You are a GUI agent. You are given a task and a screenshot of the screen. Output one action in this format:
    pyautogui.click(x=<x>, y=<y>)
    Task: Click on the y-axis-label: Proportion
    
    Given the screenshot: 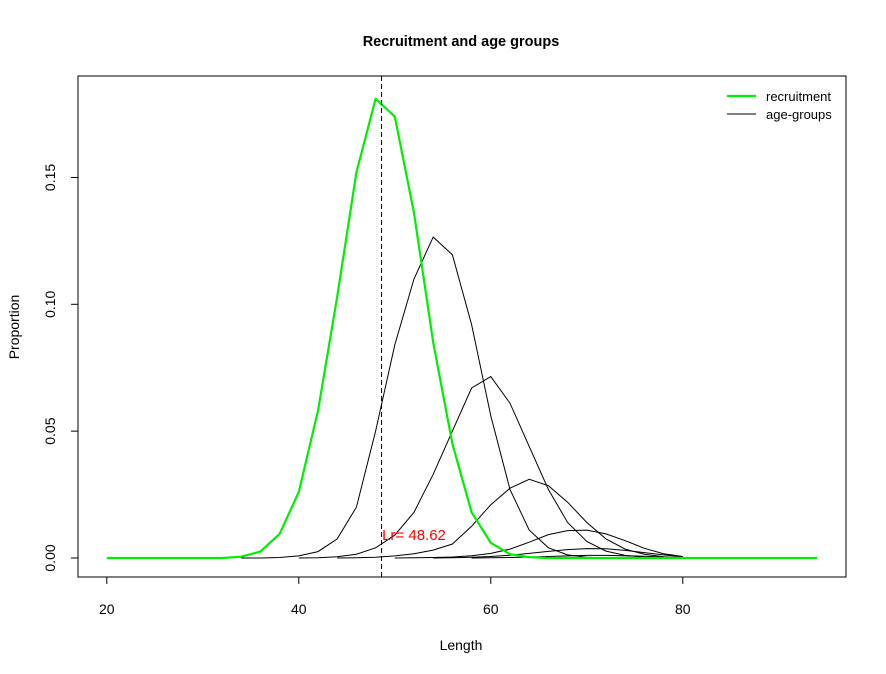 What is the action you would take?
    pyautogui.click(x=14, y=327)
    